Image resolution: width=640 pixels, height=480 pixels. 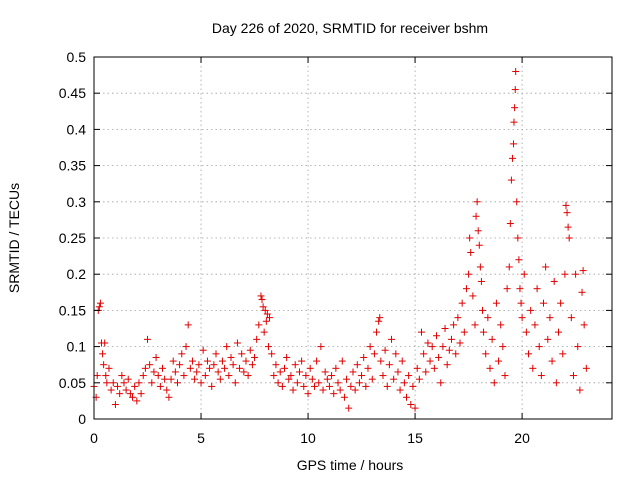 I want to click on y-tick-label: 0, so click(x=82, y=419).